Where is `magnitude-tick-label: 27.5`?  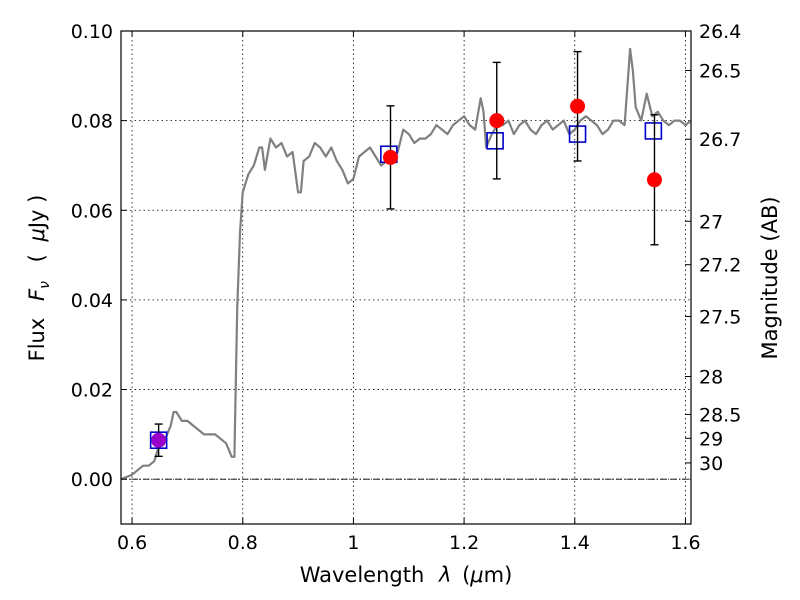 magnitude-tick-label: 27.5 is located at coordinates (720, 317).